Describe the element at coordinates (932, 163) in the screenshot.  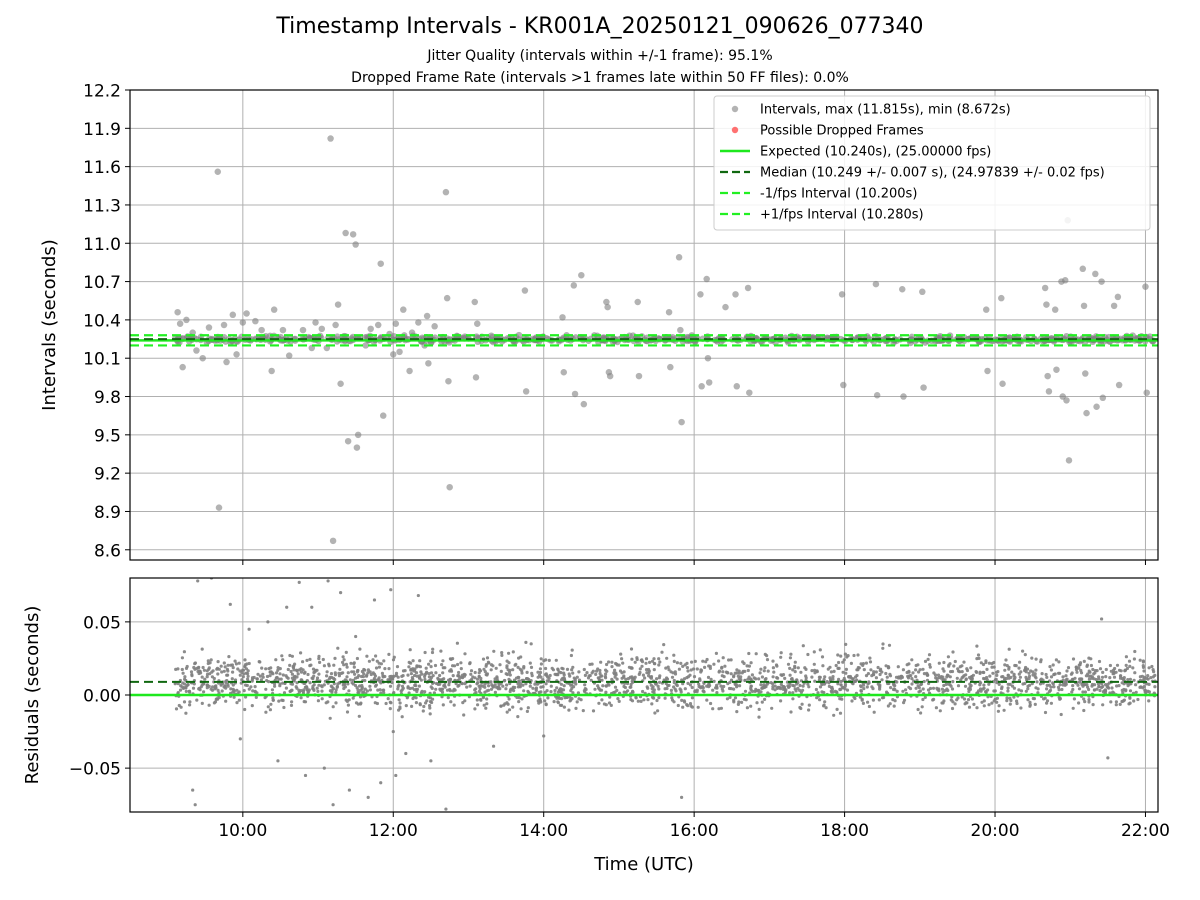
I see `legend-box` at that location.